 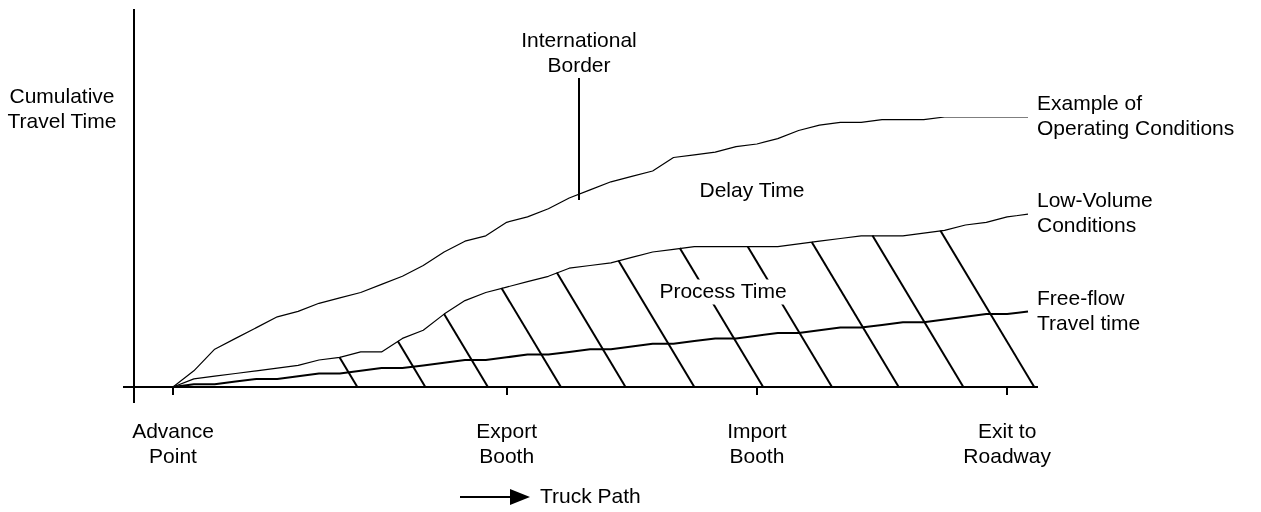 What do you see at coordinates (507, 443) in the screenshot?
I see `x-tick-label: Export Booth` at bounding box center [507, 443].